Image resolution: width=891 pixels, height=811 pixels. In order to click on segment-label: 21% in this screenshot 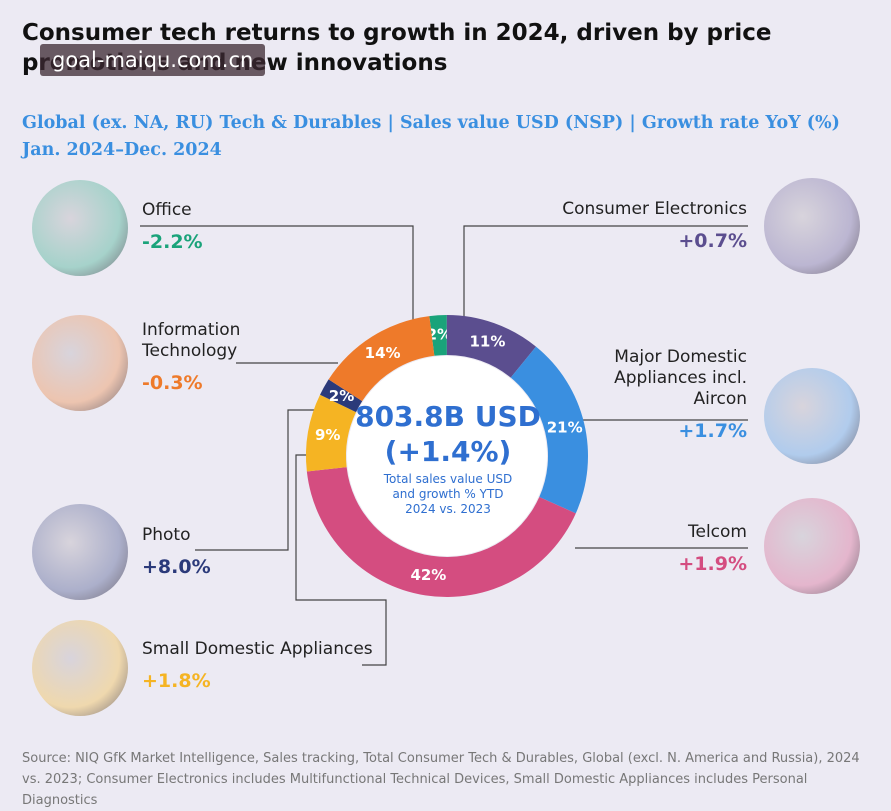, I will do `click(565, 427)`.